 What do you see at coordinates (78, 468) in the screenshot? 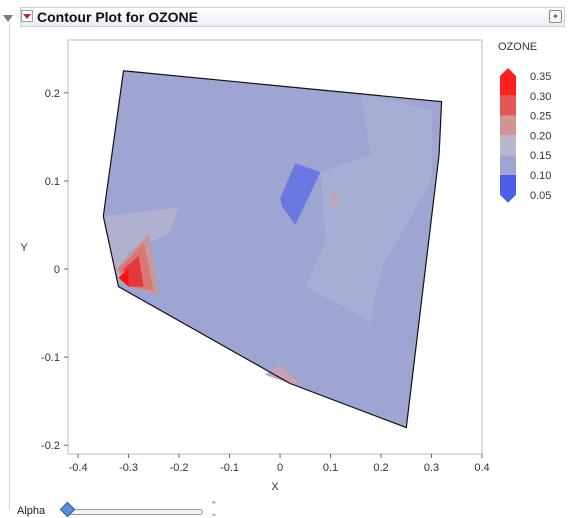
I see `x-tick-label: -0.4` at bounding box center [78, 468].